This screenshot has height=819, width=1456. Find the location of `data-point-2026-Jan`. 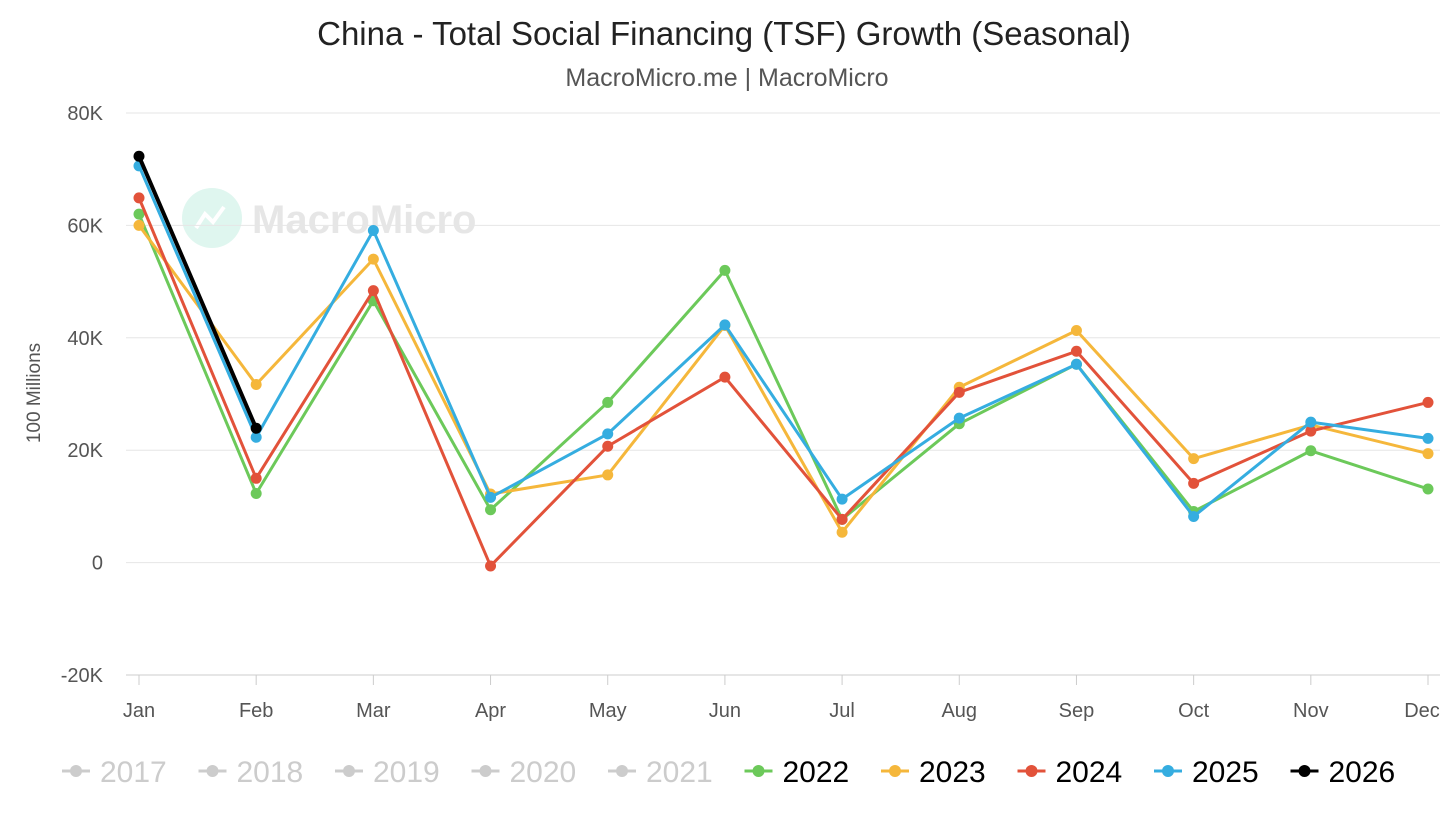

data-point-2026-Jan is located at coordinates (139, 156).